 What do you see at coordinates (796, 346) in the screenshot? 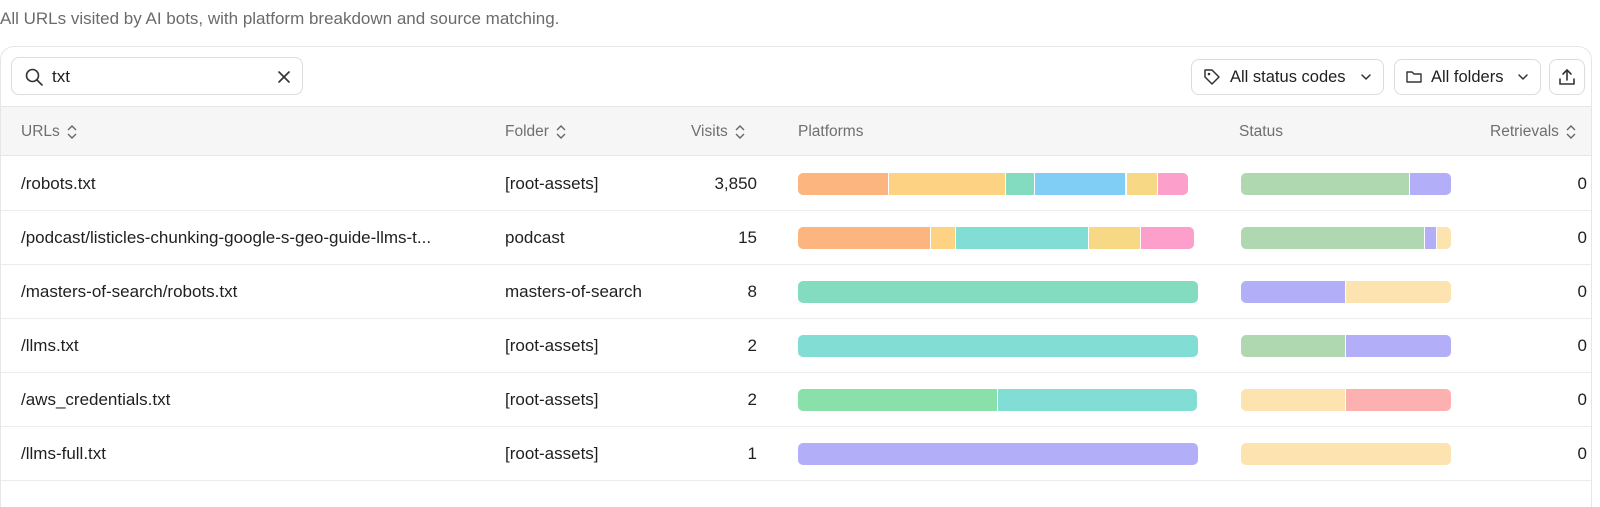
I see `table-row: /llms.txt [root-assets] 2 0` at bounding box center [796, 346].